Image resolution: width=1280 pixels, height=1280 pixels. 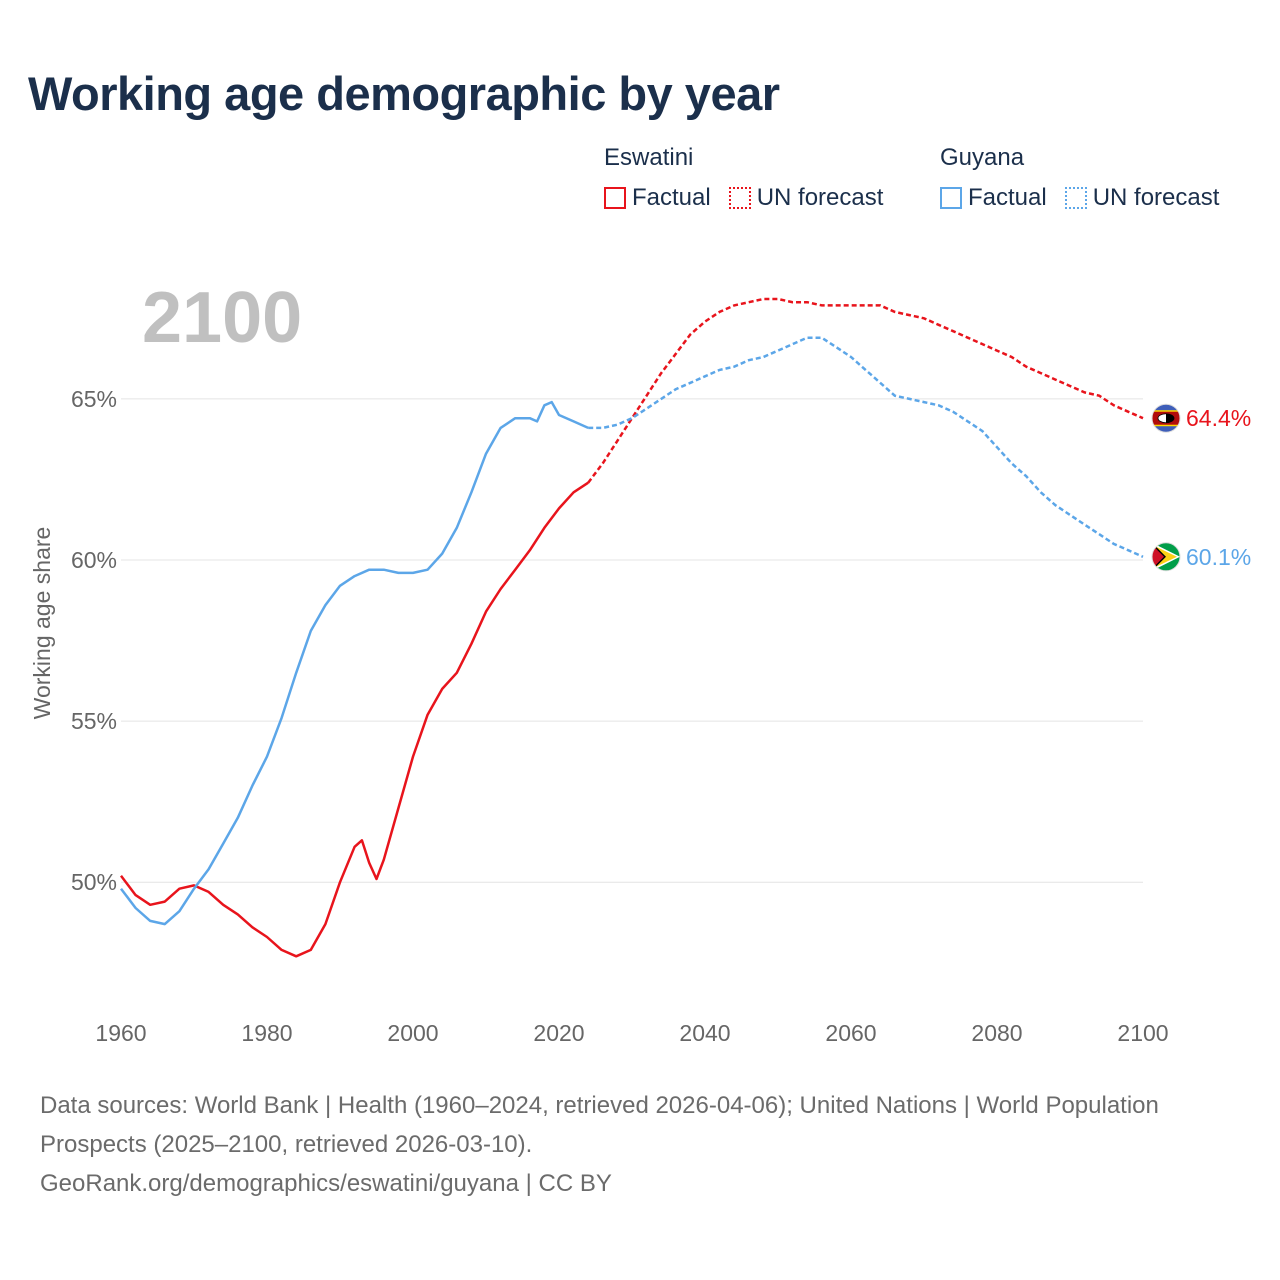 What do you see at coordinates (1079, 178) in the screenshot?
I see `legend-guyana: Guyana Factual UN forecast` at bounding box center [1079, 178].